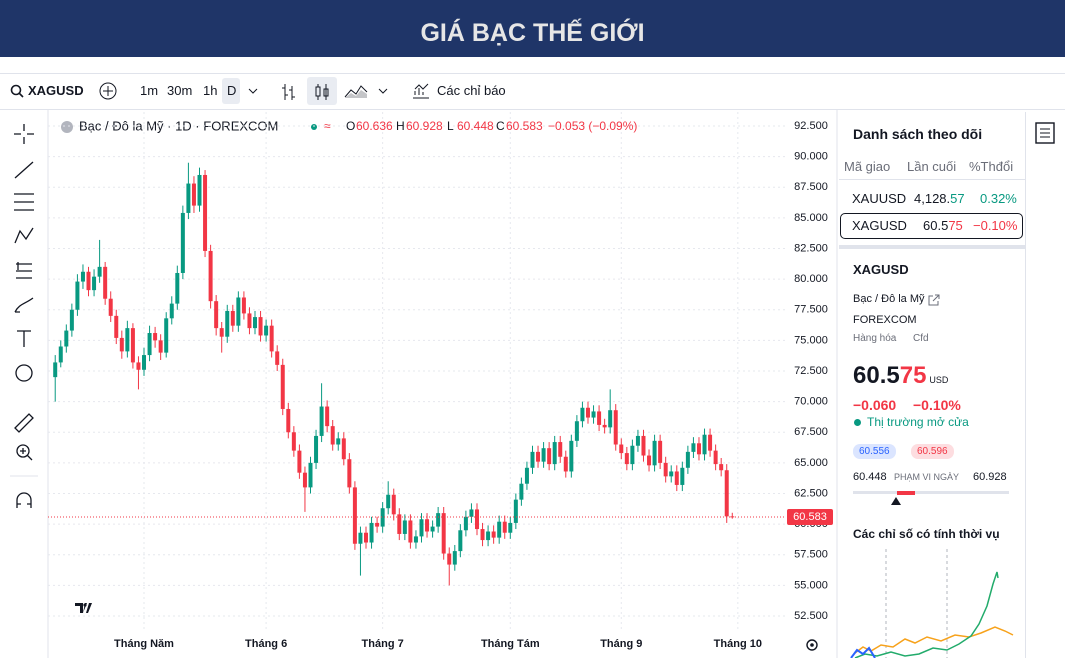  What do you see at coordinates (995, 225) in the screenshot?
I see `row-change: −0.10%` at bounding box center [995, 225].